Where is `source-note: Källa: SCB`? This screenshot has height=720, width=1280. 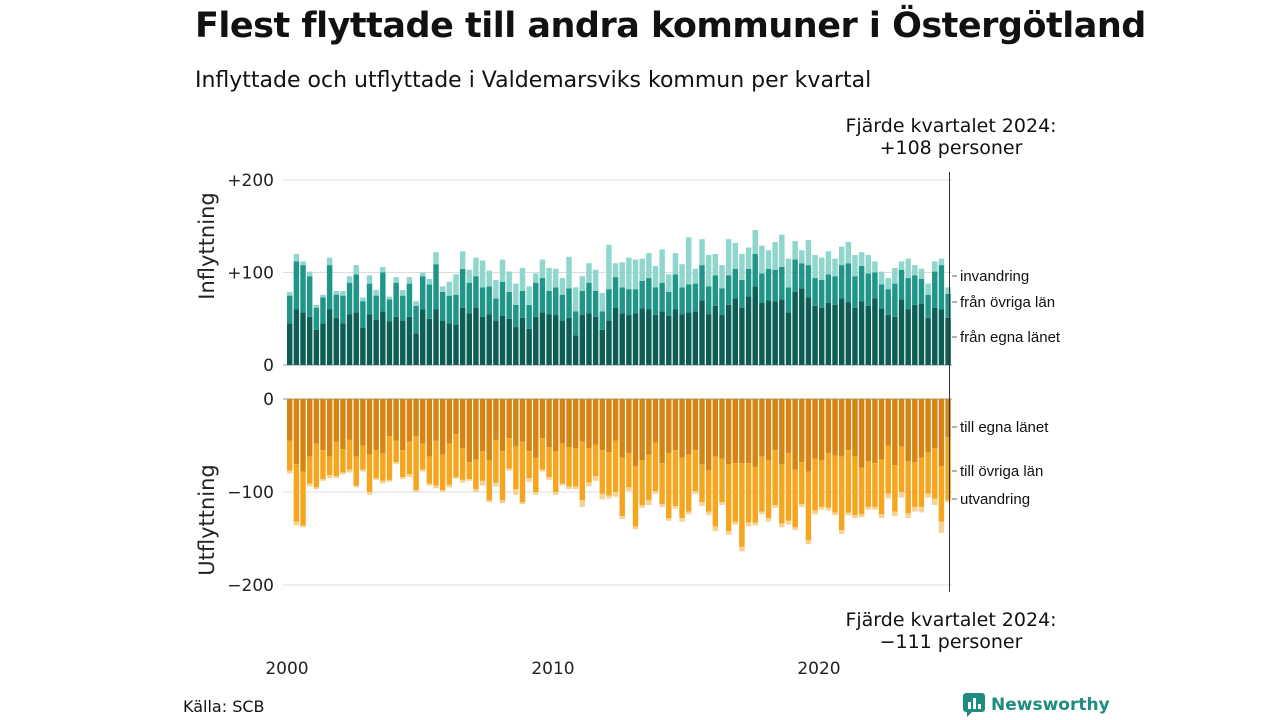
source-note: Källa: SCB is located at coordinates (224, 706).